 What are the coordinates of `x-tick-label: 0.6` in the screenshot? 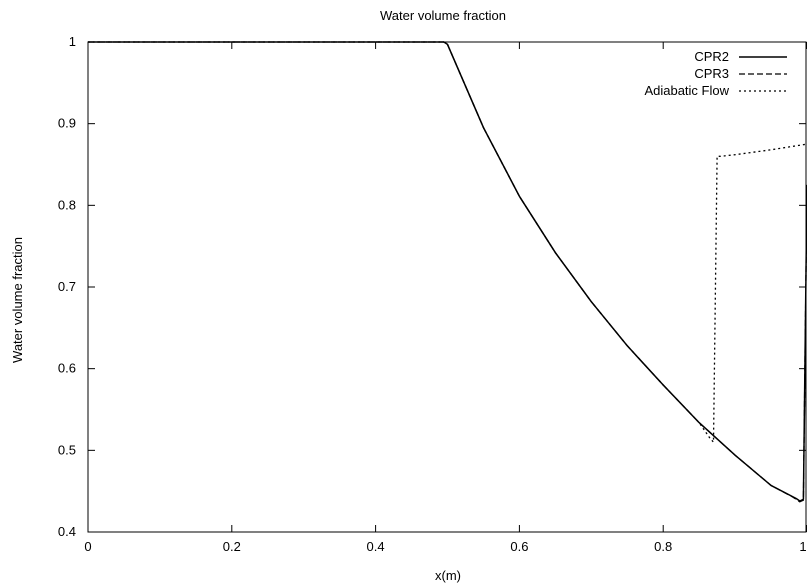 It's located at (519, 546).